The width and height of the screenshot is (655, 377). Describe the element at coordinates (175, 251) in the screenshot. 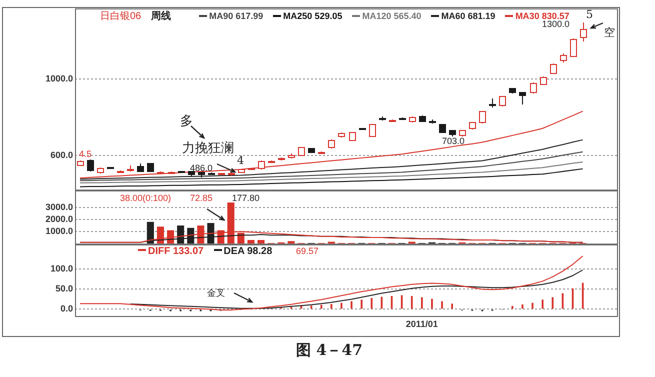

I see `legend-label: DIFF 133.07` at that location.